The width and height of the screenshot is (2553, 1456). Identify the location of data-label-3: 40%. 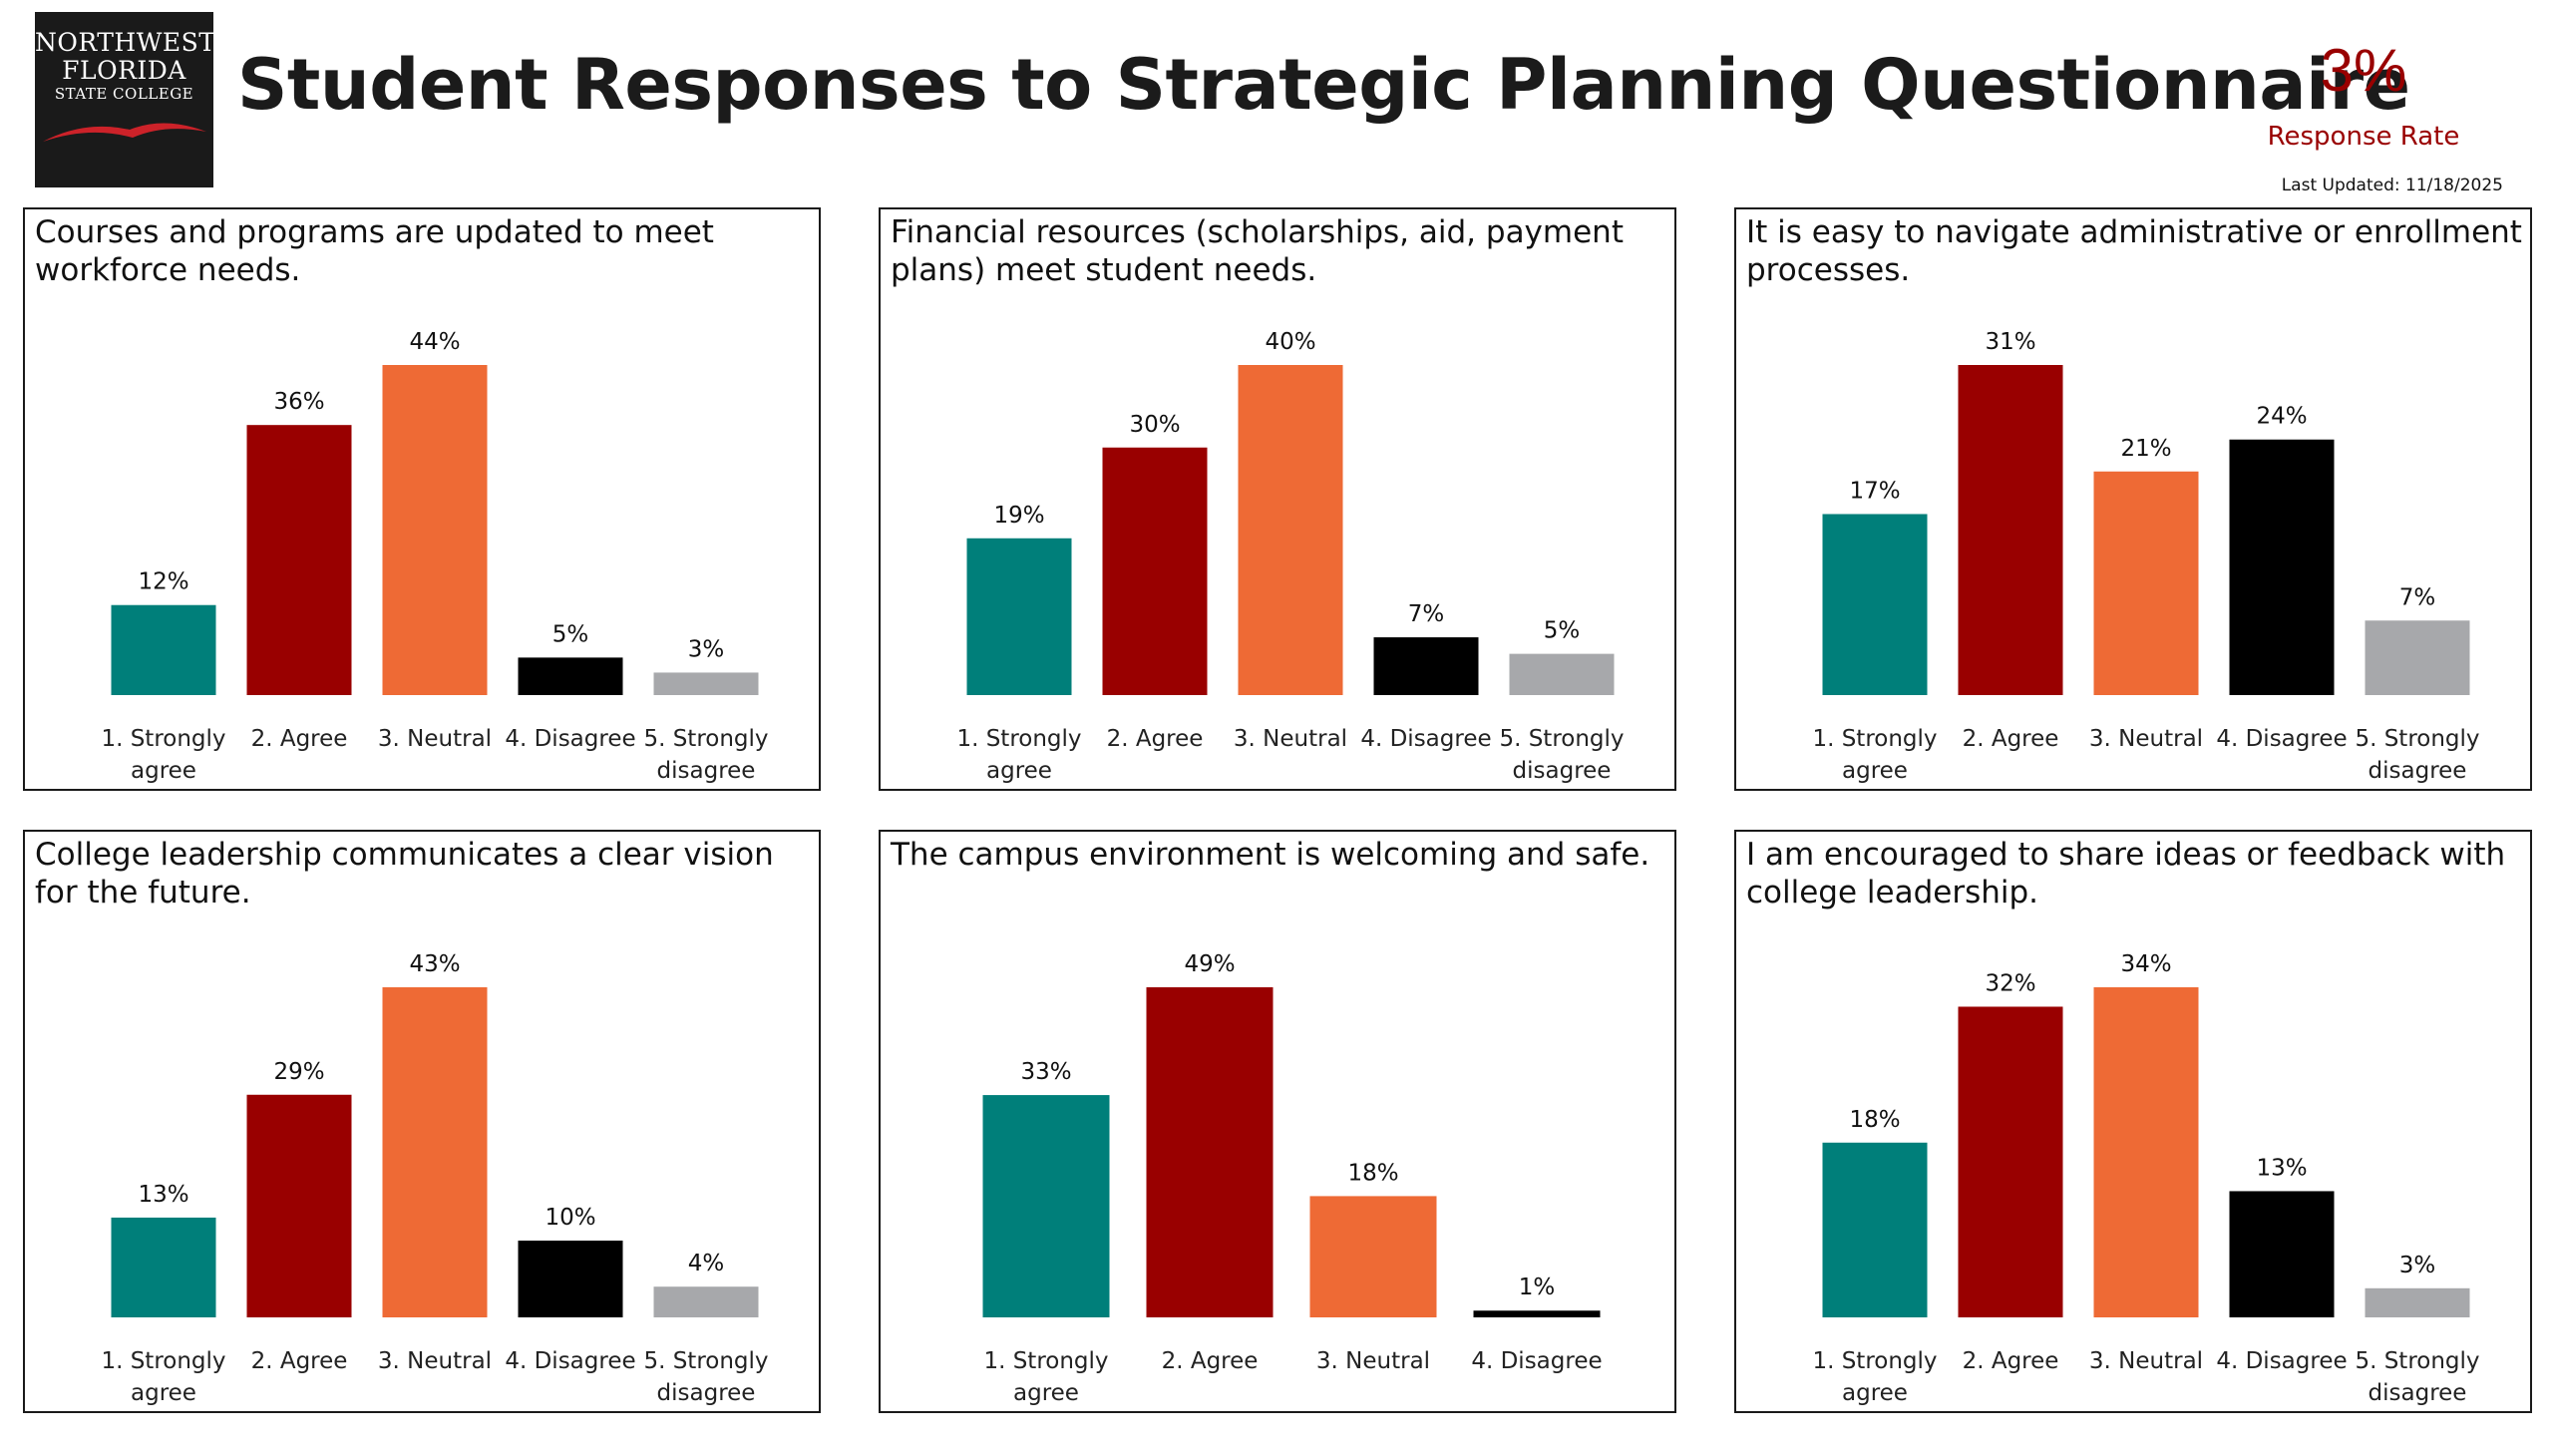
(1290, 342).